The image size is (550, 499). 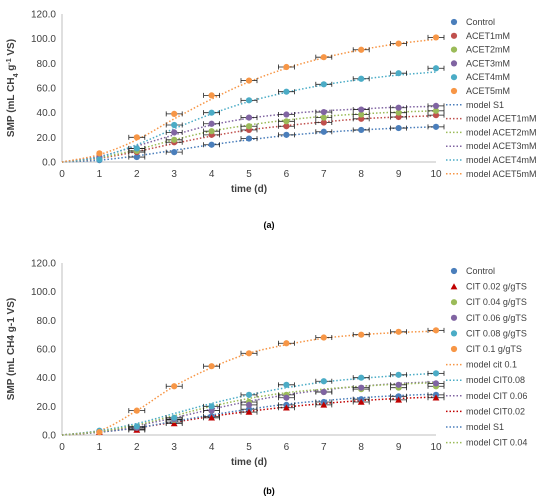 I want to click on x-tick-label: 0, so click(x=62, y=447).